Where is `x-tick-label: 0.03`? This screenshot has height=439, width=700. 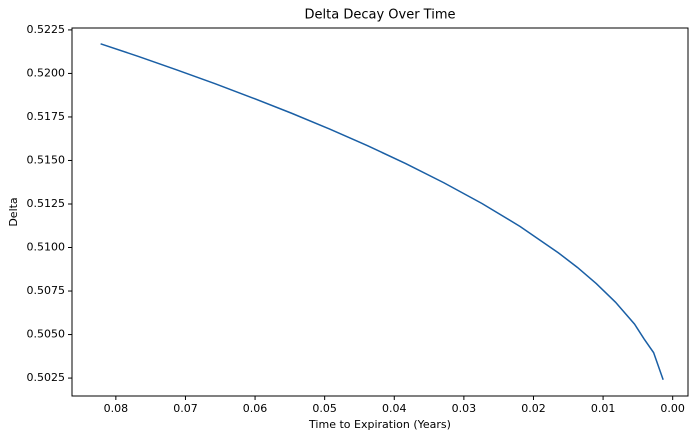 x-tick-label: 0.03 is located at coordinates (464, 408).